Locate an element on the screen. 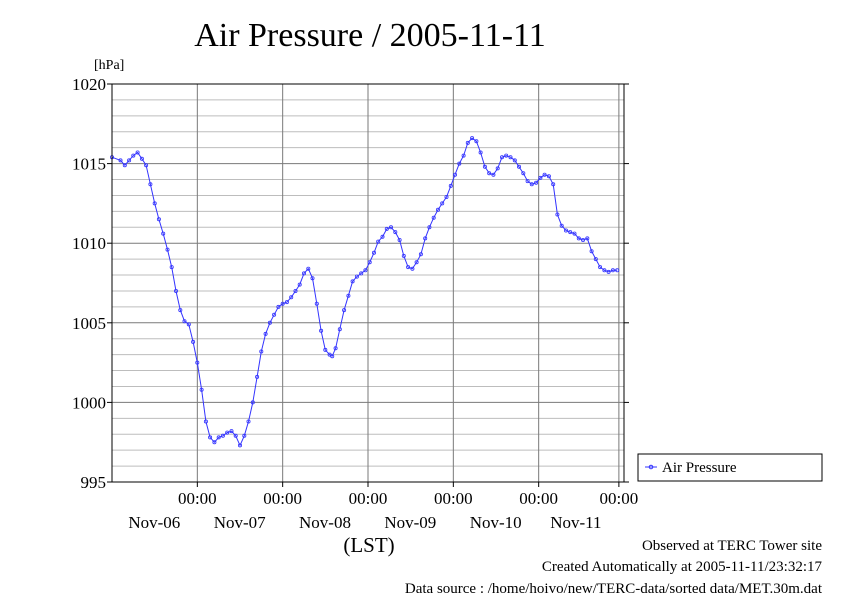 The image size is (842, 595). y-tick-label: 1010 is located at coordinates (89, 243).